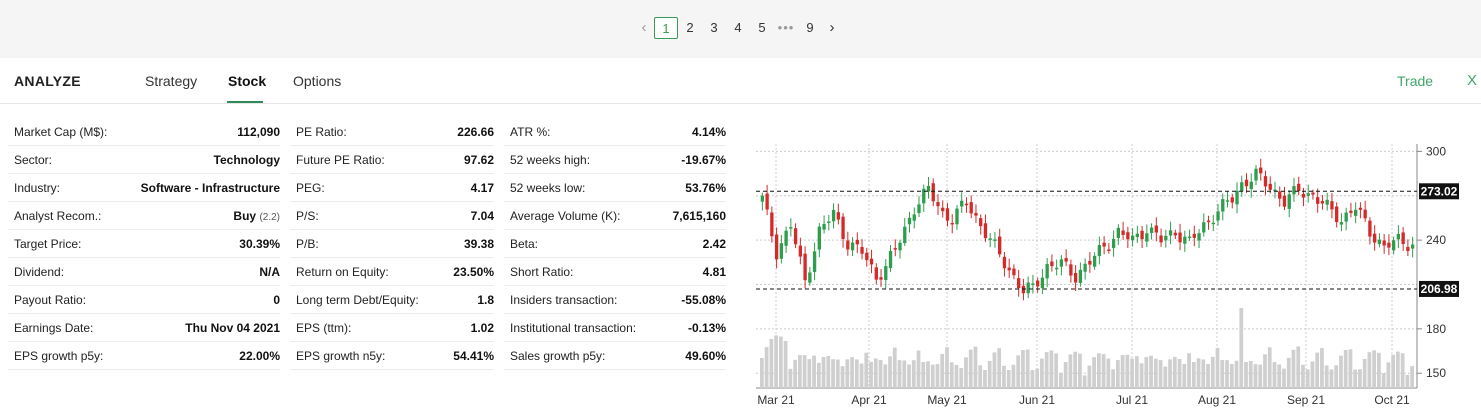 This screenshot has height=415, width=1481. I want to click on stat-value-text: 1.02, so click(482, 328).